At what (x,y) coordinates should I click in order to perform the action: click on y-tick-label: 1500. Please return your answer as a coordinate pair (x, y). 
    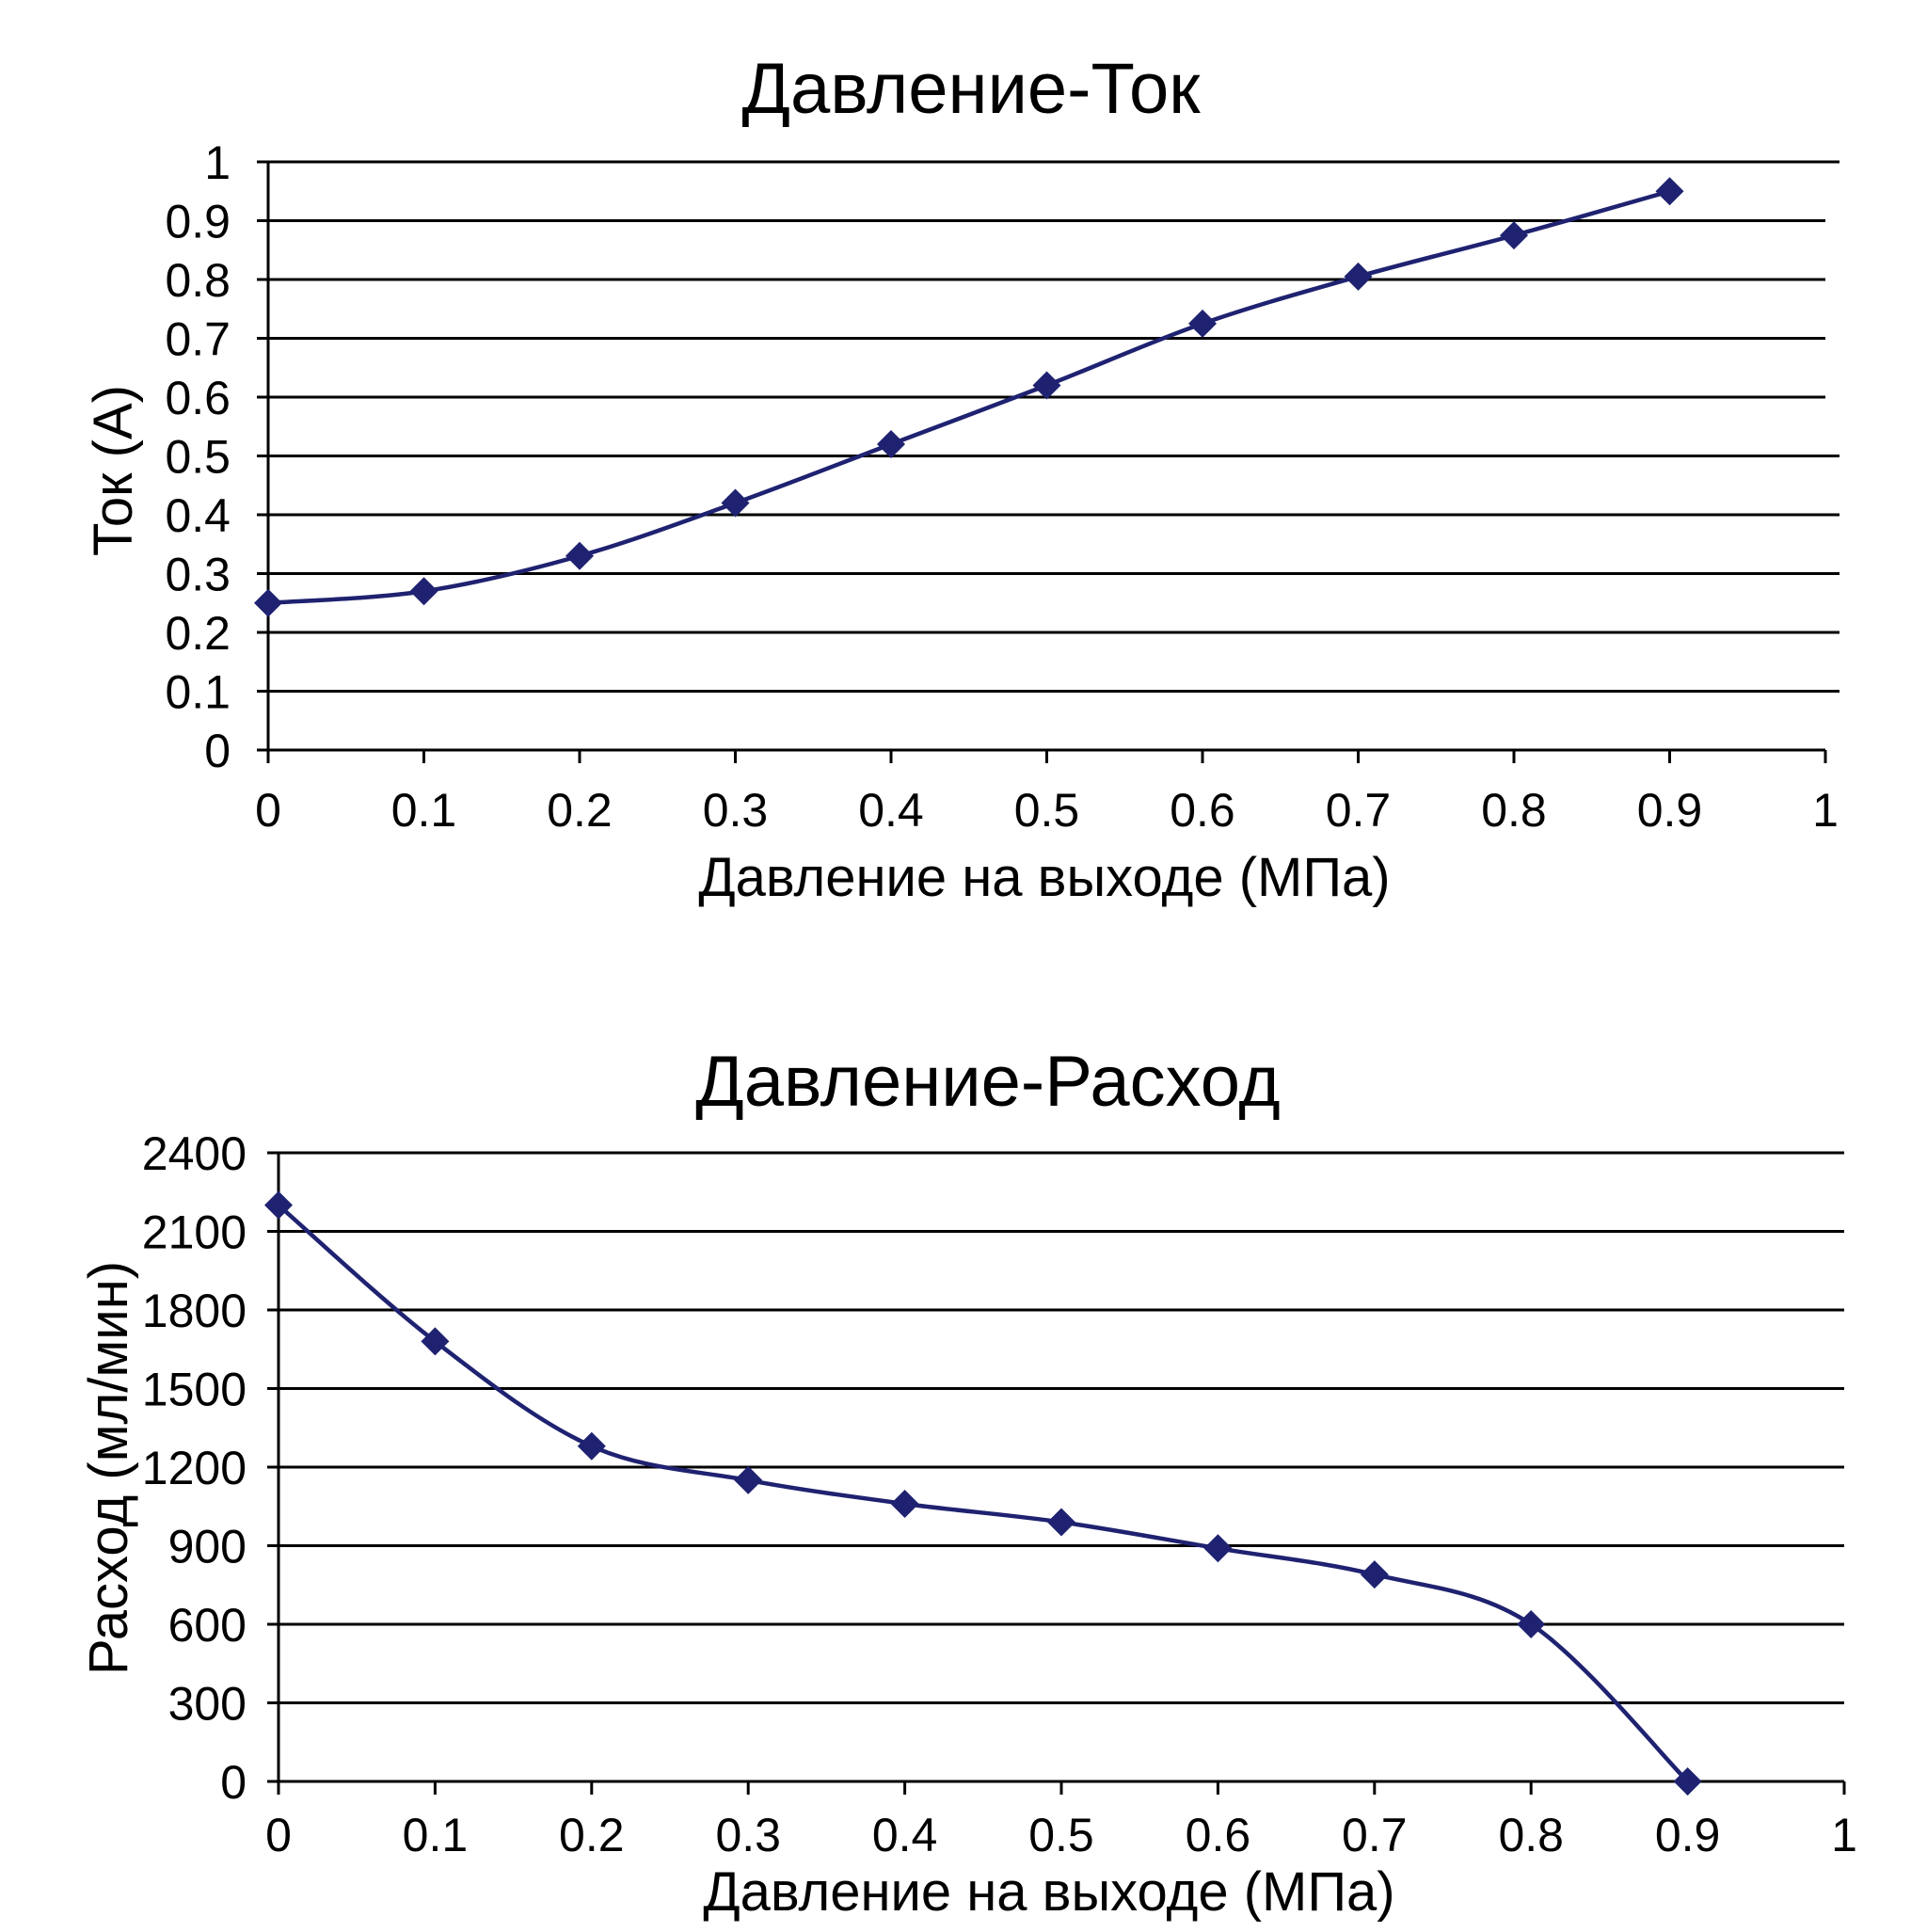
    Looking at the image, I should click on (194, 1390).